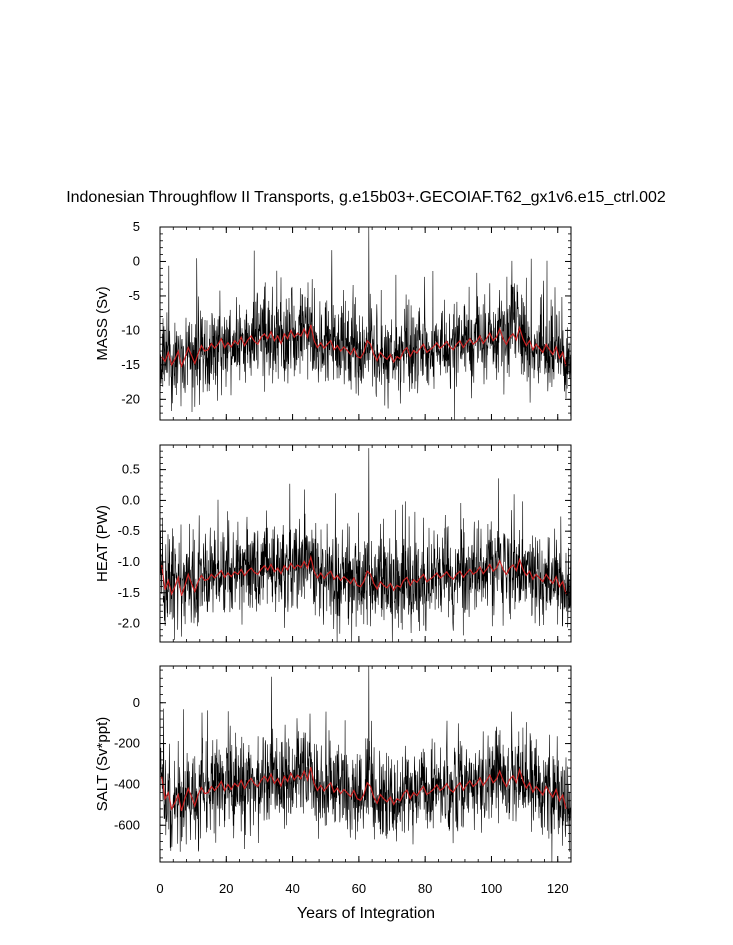 This screenshot has width=733, height=945. I want to click on x-axis-label: Years of Integration, so click(366, 913).